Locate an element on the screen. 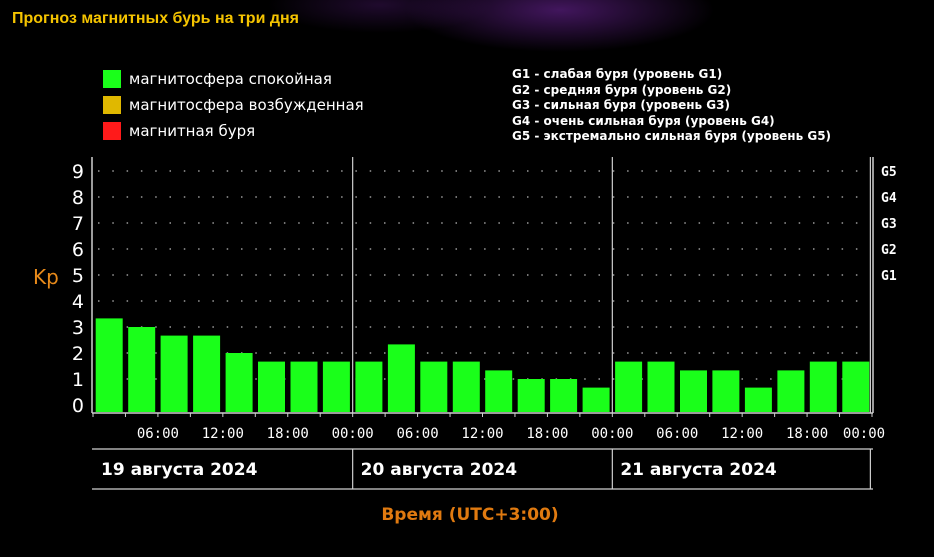  legend-item-storm: магнитная буря is located at coordinates (233, 131).